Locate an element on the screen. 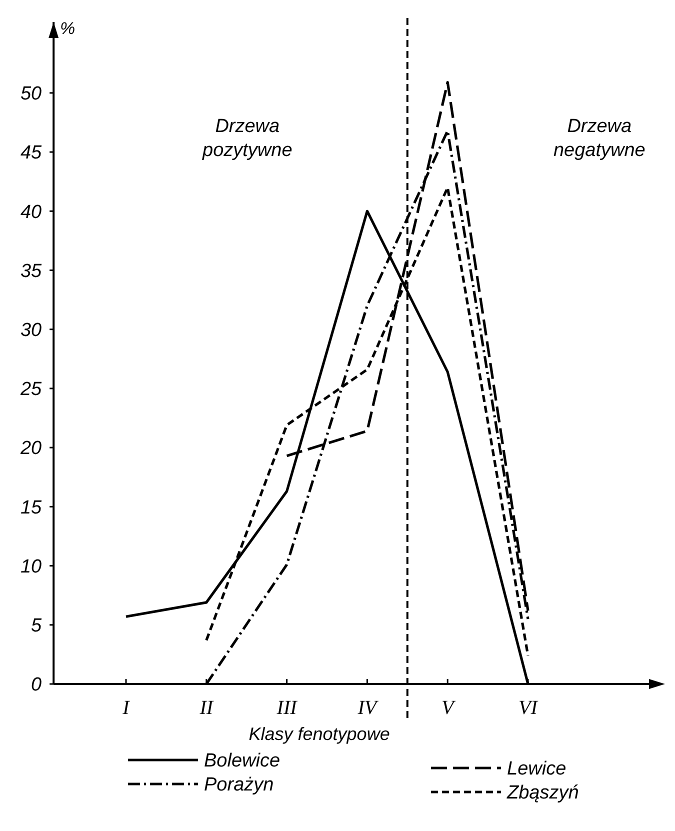 Image resolution: width=675 pixels, height=831 pixels. legend-label: Lewice is located at coordinates (536, 769).